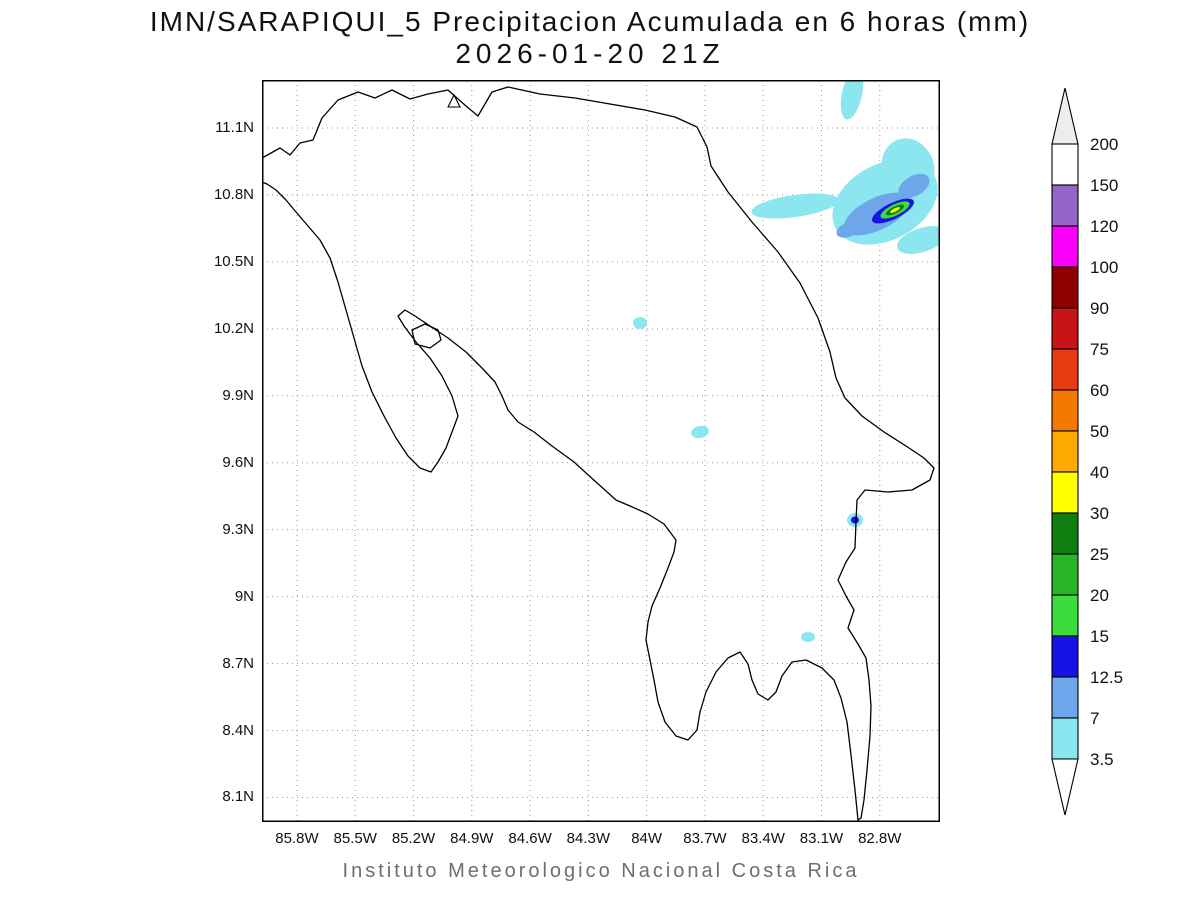 The width and height of the screenshot is (1200, 900). Describe the element at coordinates (530, 838) in the screenshot. I see `x-tick-84.6W: 84.6W` at that location.